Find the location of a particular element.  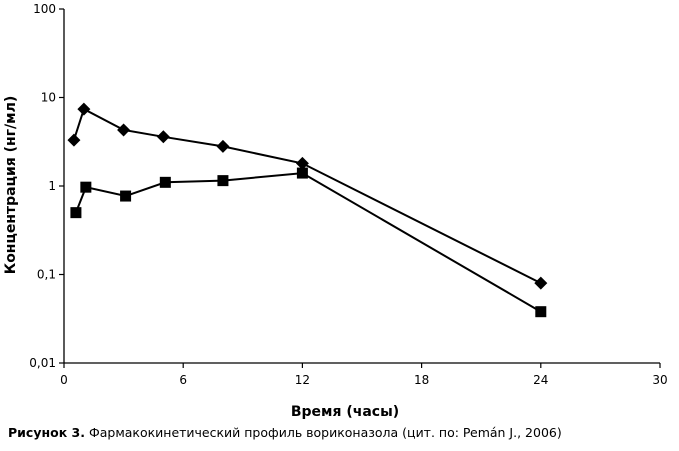

x-tick-label: 18 is located at coordinates (421, 380).